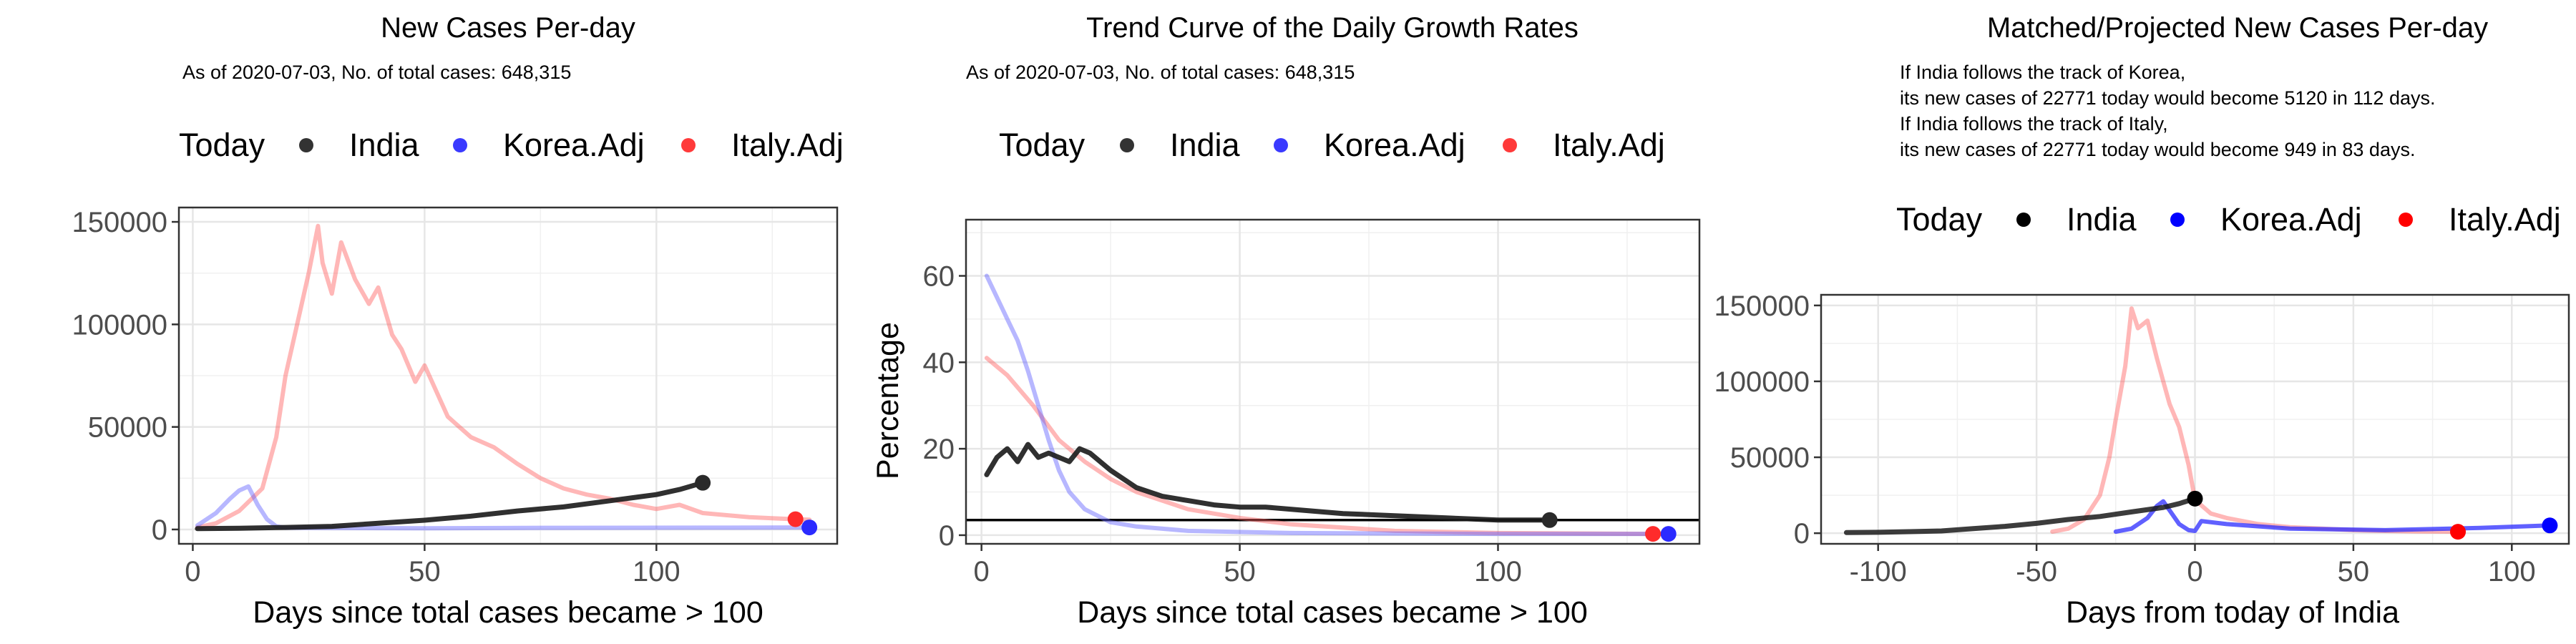 The height and width of the screenshot is (644, 2576). Describe the element at coordinates (306, 145) in the screenshot. I see `panel-1-legend-key-india` at that location.